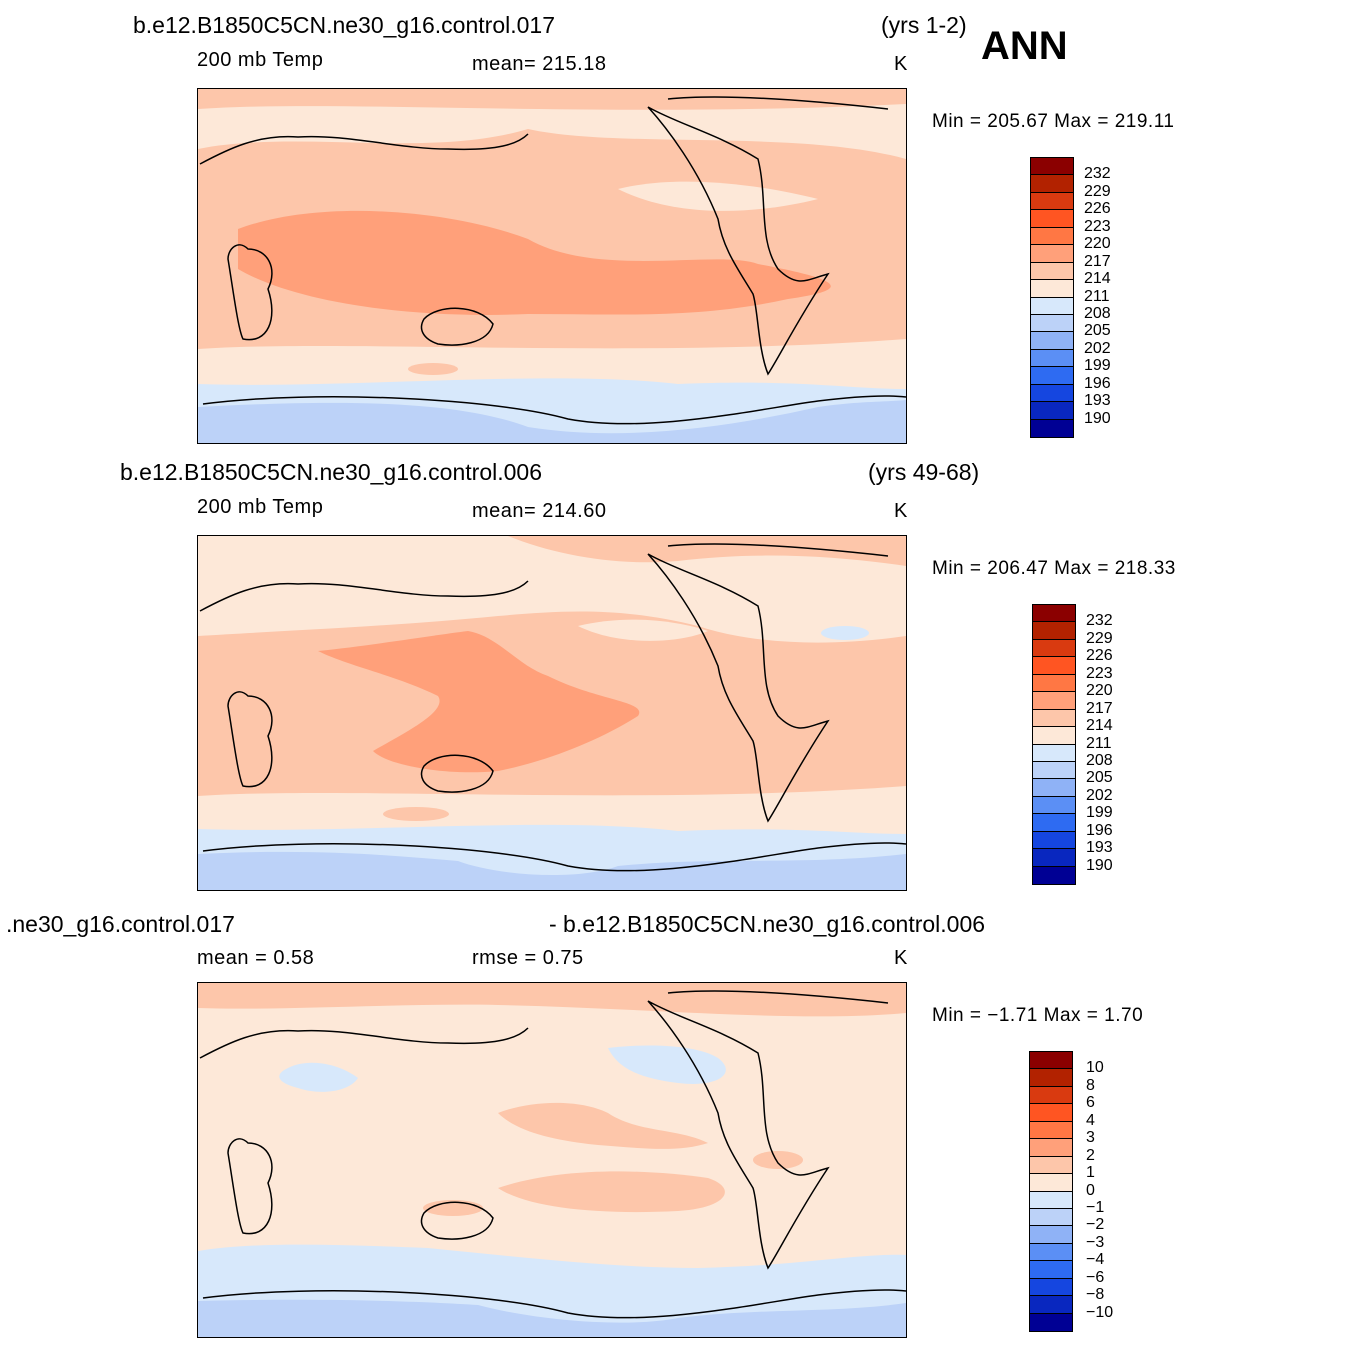  What do you see at coordinates (1097, 313) in the screenshot?
I see `colorbar-tick-label: 208` at bounding box center [1097, 313].